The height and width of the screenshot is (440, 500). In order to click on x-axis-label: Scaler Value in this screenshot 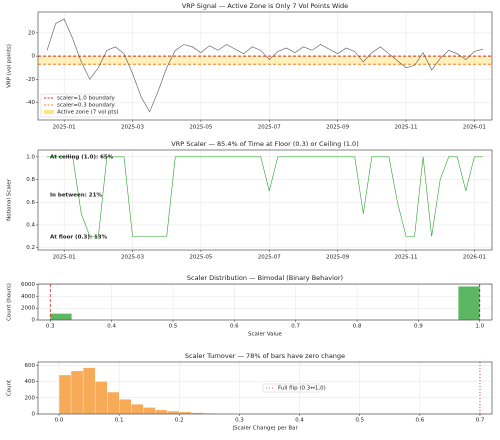, I will do `click(265, 335)`.